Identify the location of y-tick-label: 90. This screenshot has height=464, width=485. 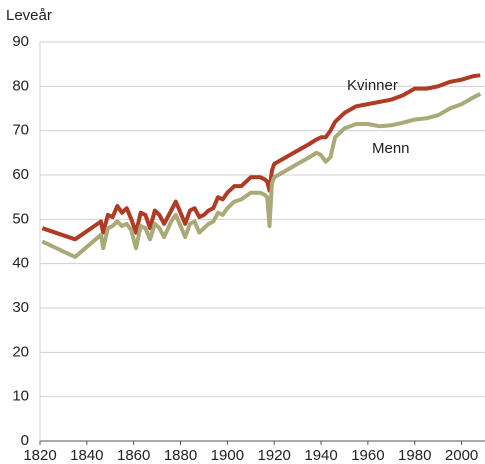
(20, 41).